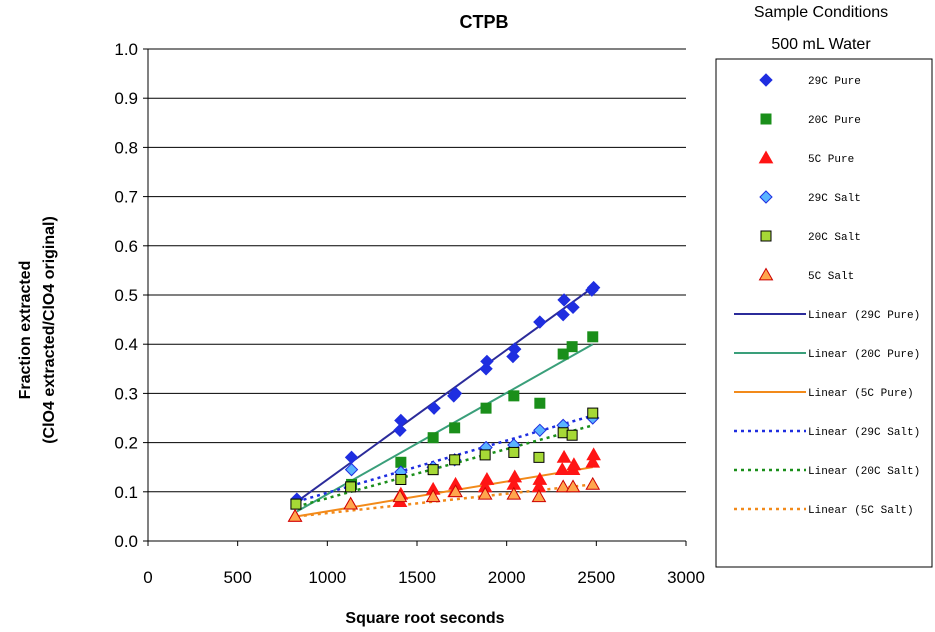 The image size is (935, 632). Describe the element at coordinates (327, 577) in the screenshot. I see `x-tick-label: 1000` at that location.